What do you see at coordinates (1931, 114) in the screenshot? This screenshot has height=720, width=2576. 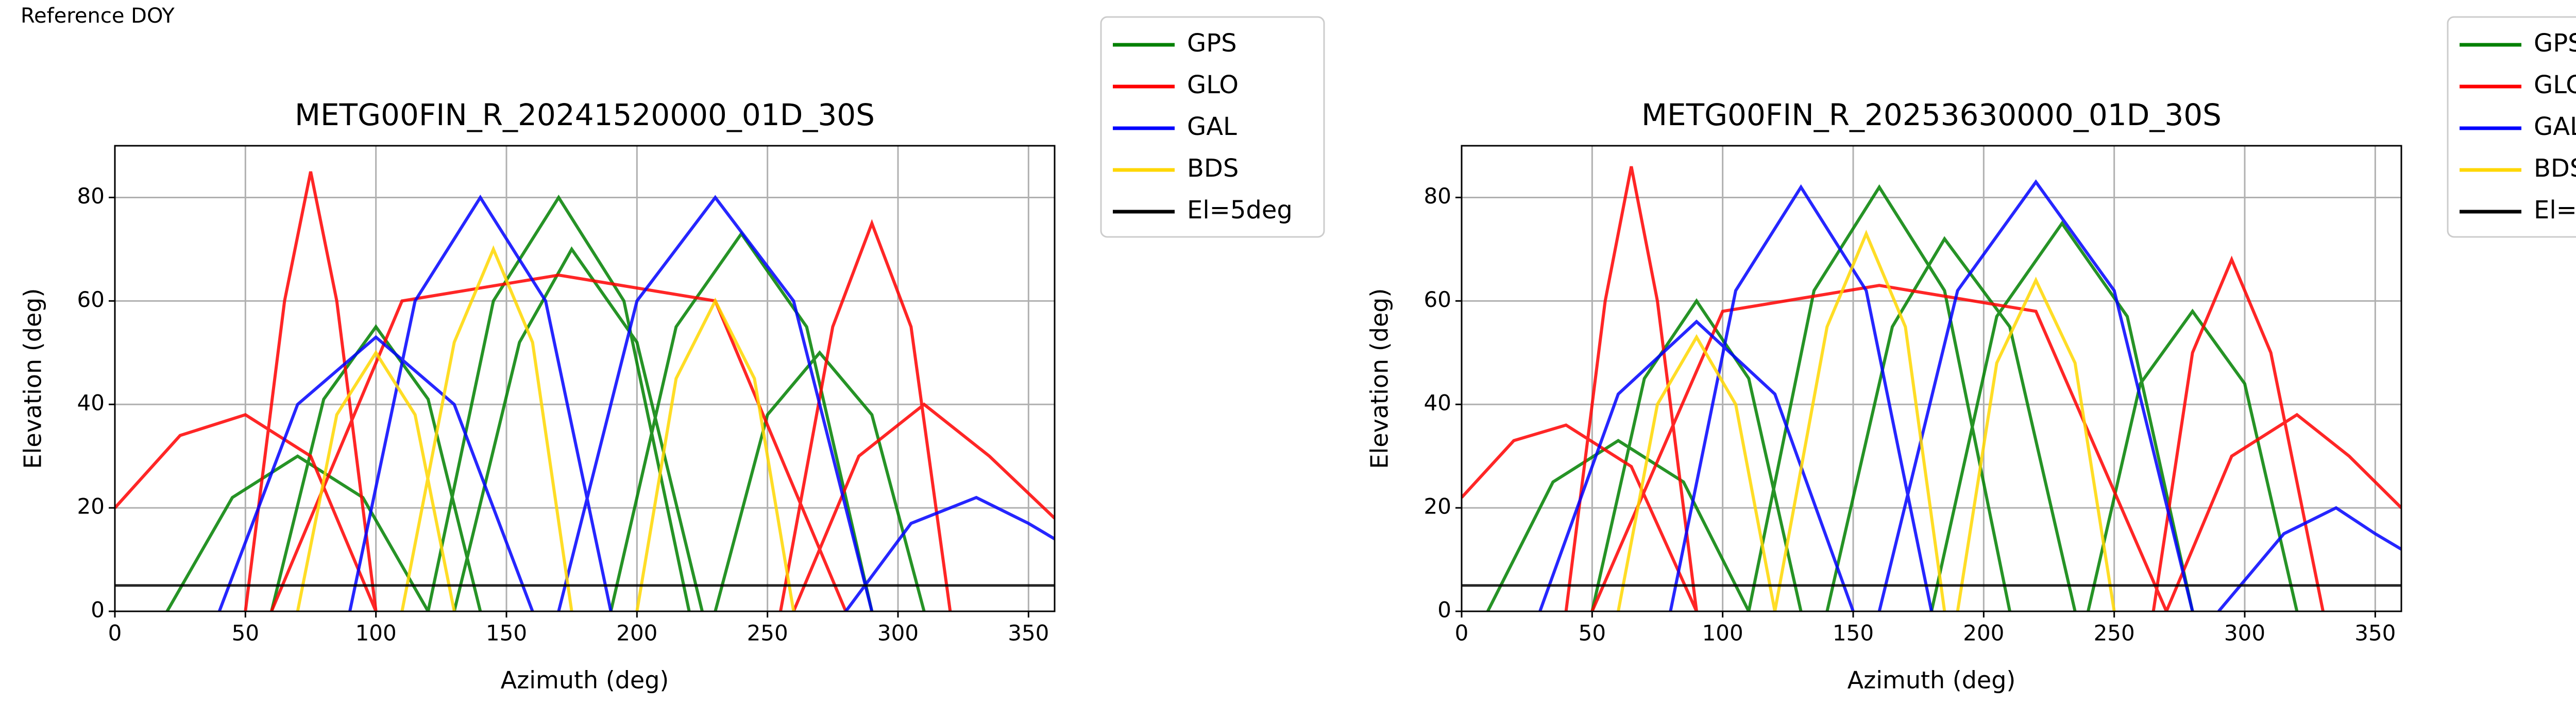 I see `chart-title: METG00FIN_R_20253630000_01D_30S` at bounding box center [1931, 114].